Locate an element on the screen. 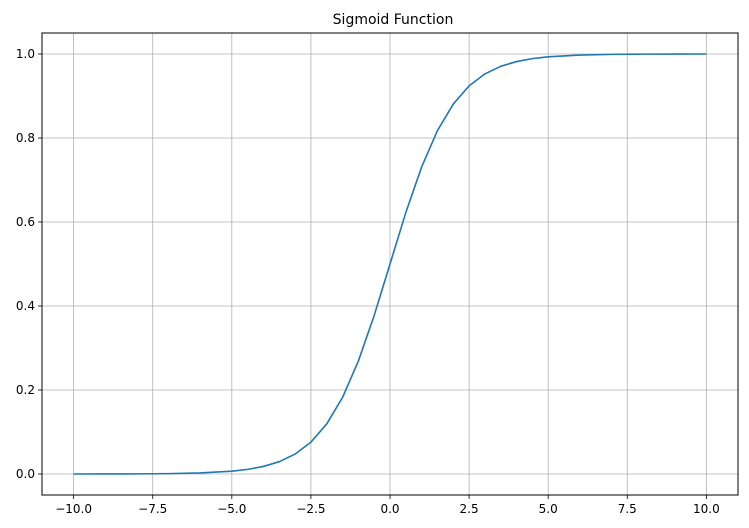 Image resolution: width=749 pixels, height=528 pixels. x-tick-label: 0.0 is located at coordinates (389, 509).